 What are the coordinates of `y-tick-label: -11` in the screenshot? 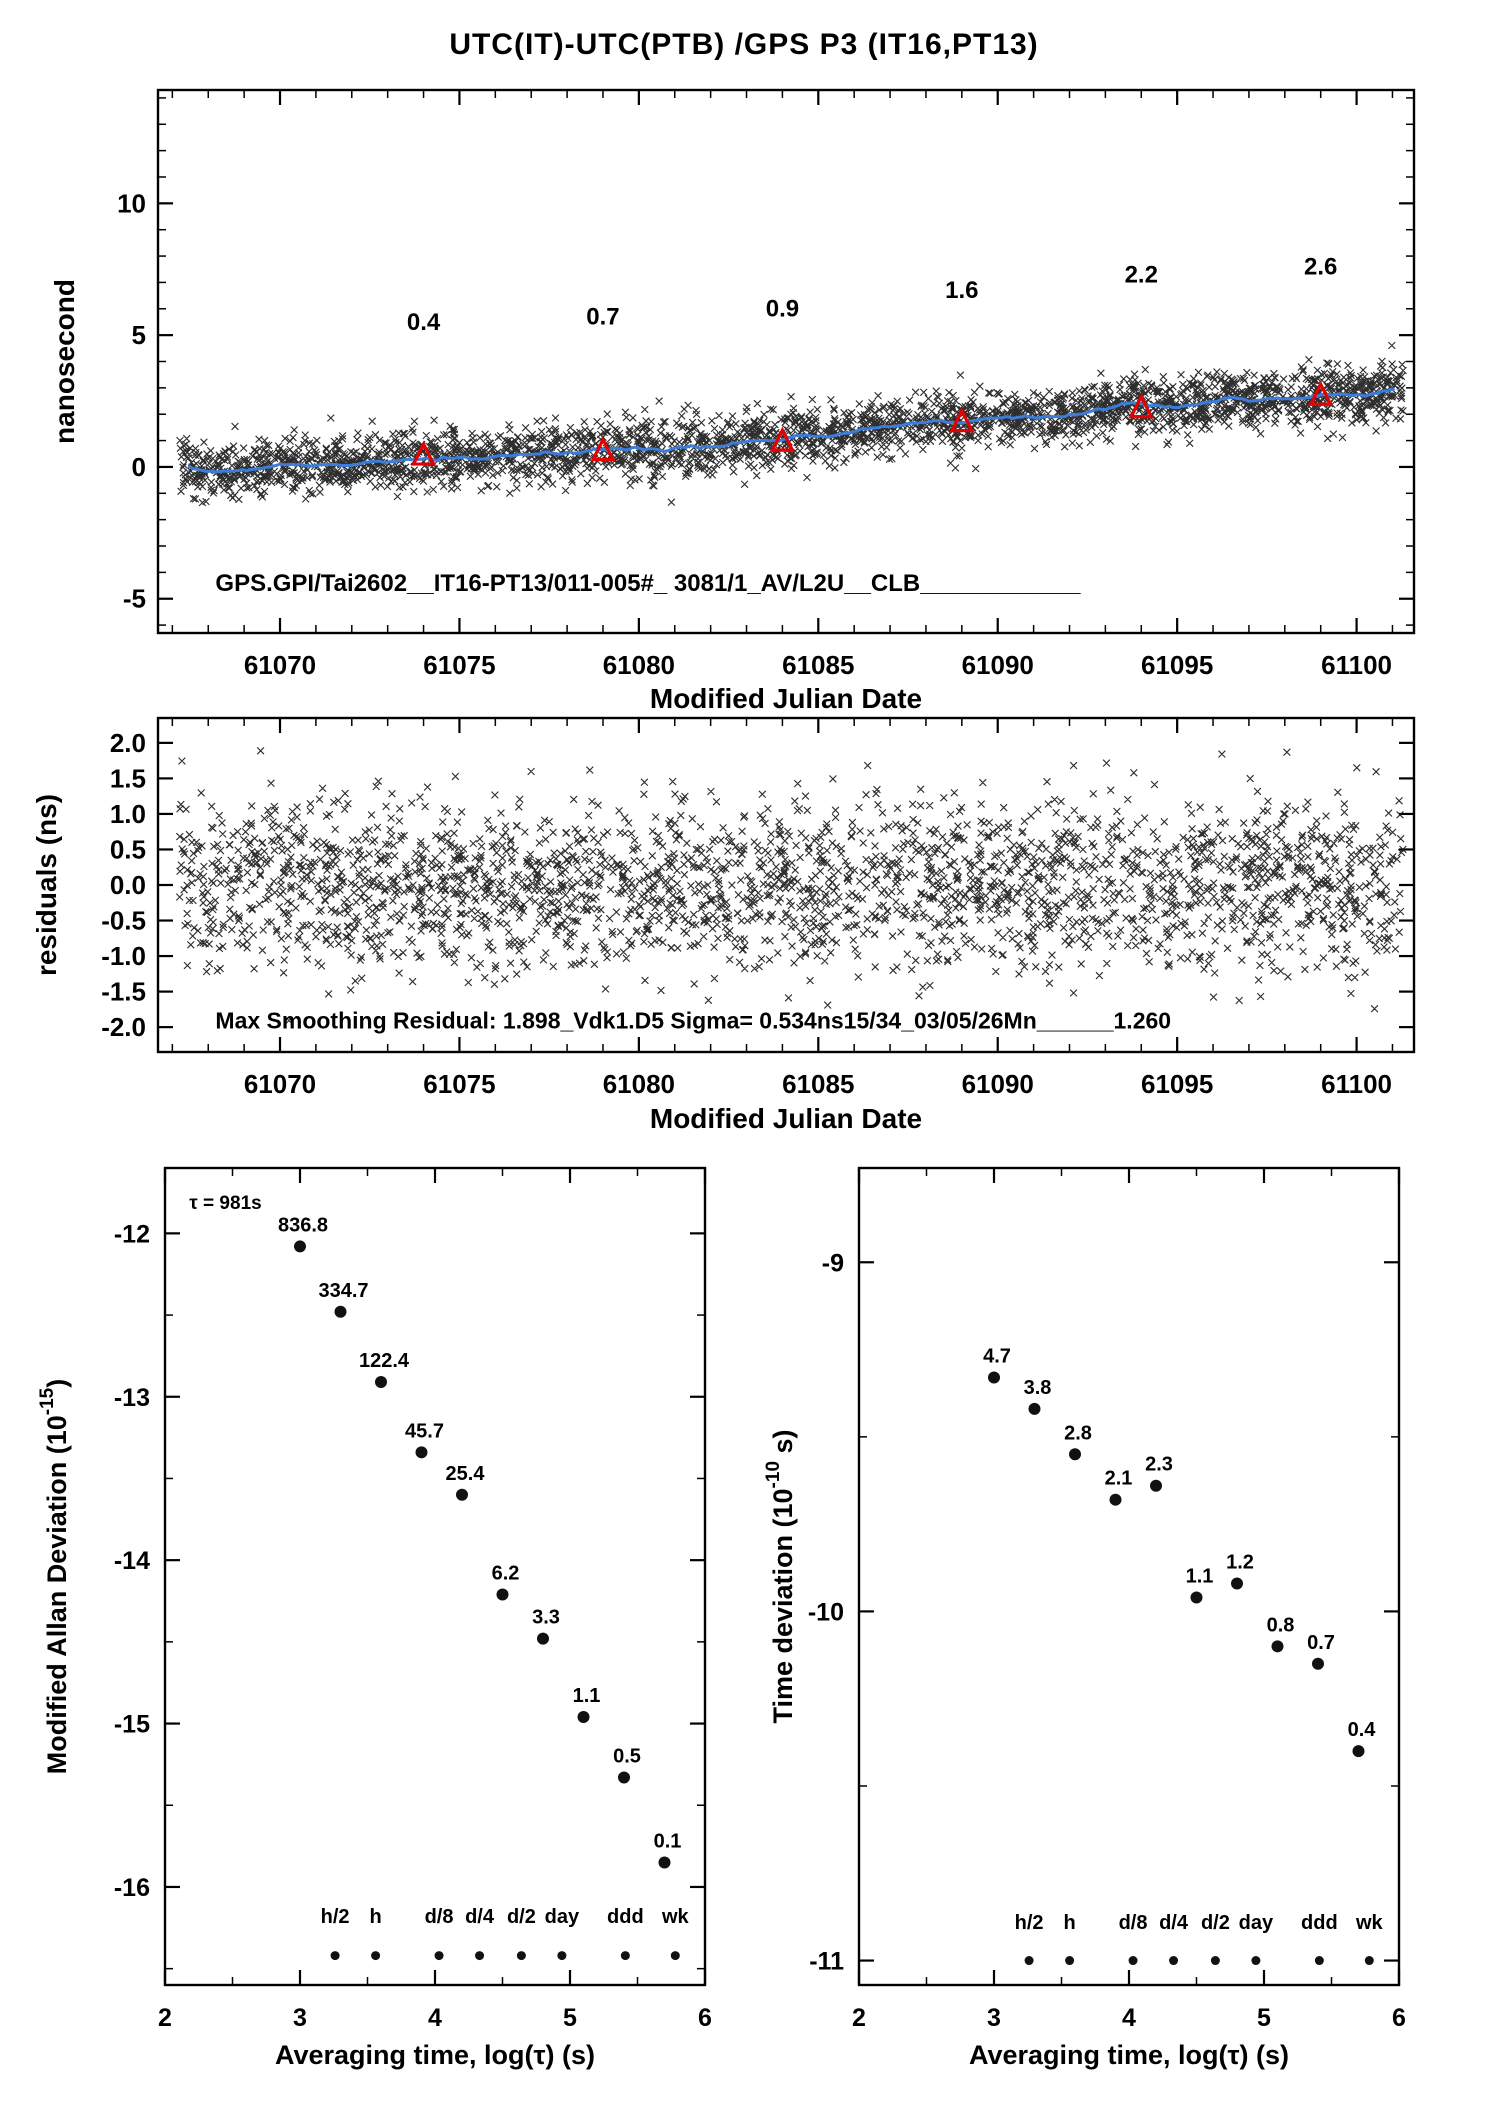 It's located at (826, 1962).